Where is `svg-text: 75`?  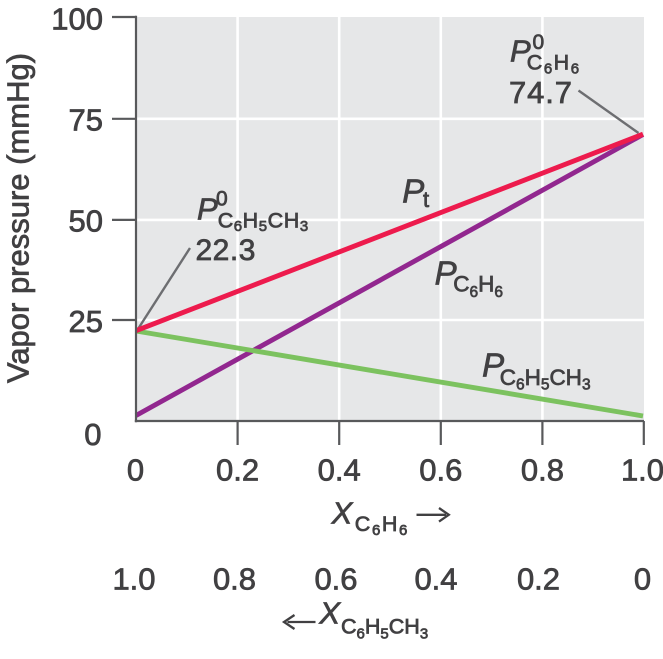
svg-text: 75 is located at coordinates (86, 120).